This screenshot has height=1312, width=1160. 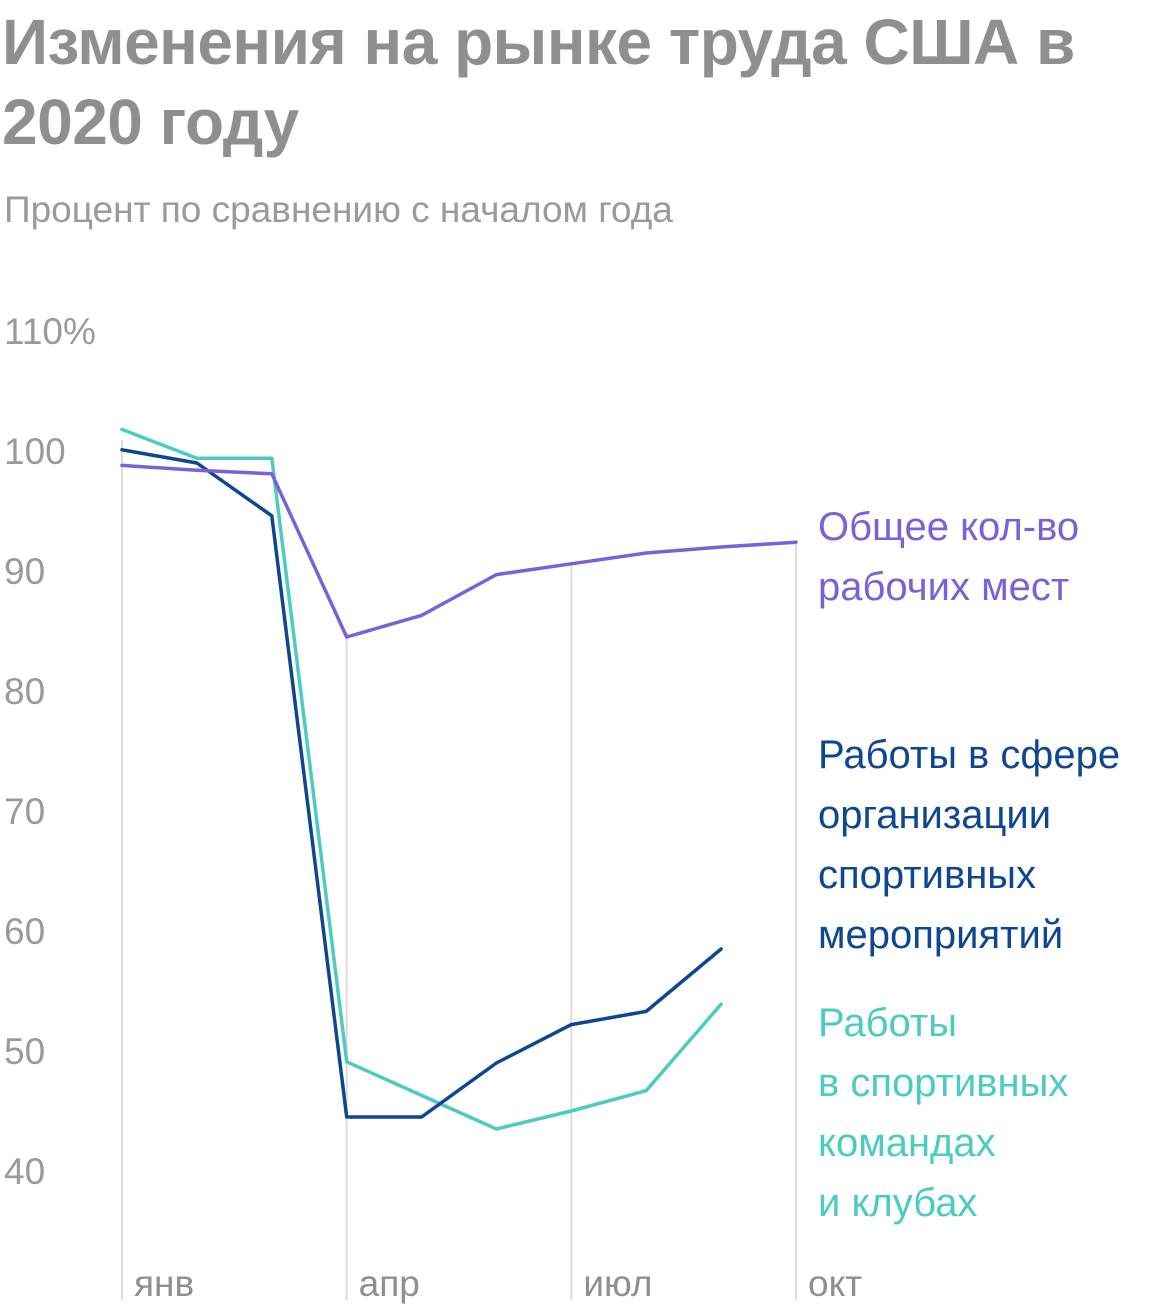 I want to click on series-label-line: и клубах, so click(x=897, y=1203).